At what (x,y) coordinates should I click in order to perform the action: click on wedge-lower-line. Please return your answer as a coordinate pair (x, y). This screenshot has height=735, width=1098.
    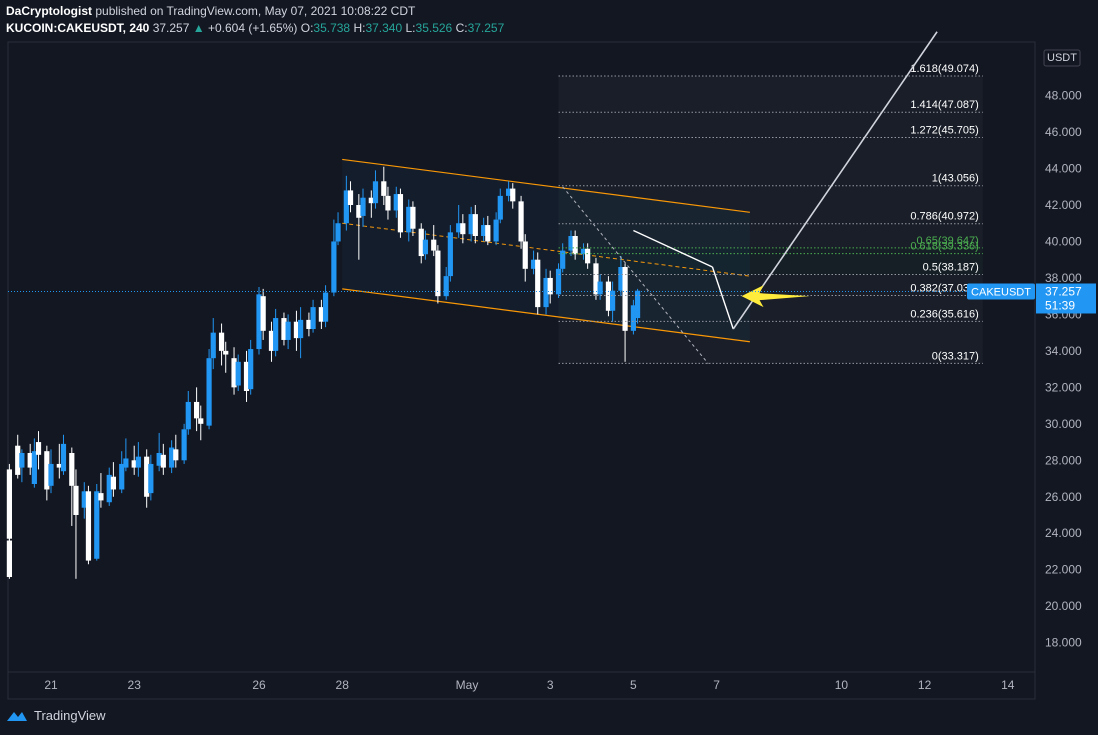
    Looking at the image, I should click on (722, 298).